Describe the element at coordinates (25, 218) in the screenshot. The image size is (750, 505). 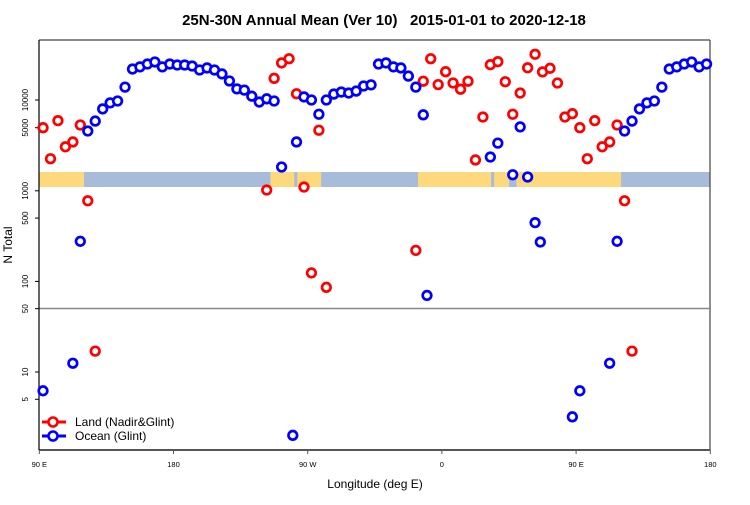
I see `y-tick-label: 500` at that location.